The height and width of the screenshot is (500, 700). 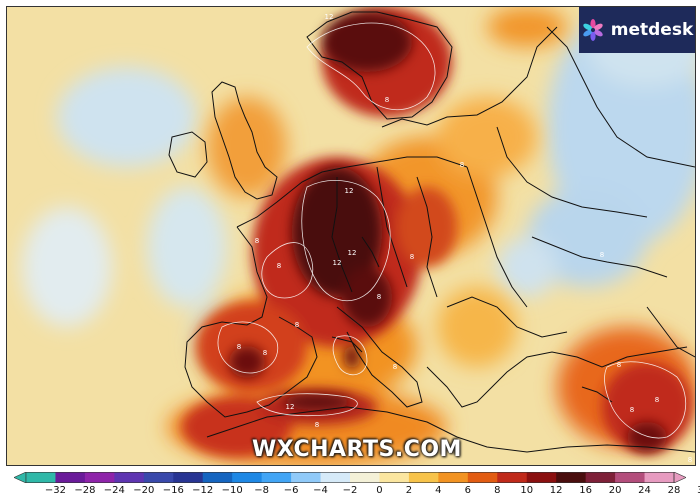 What do you see at coordinates (409, 490) in the screenshot?
I see `colorbar-tick-label: 2` at bounding box center [409, 490].